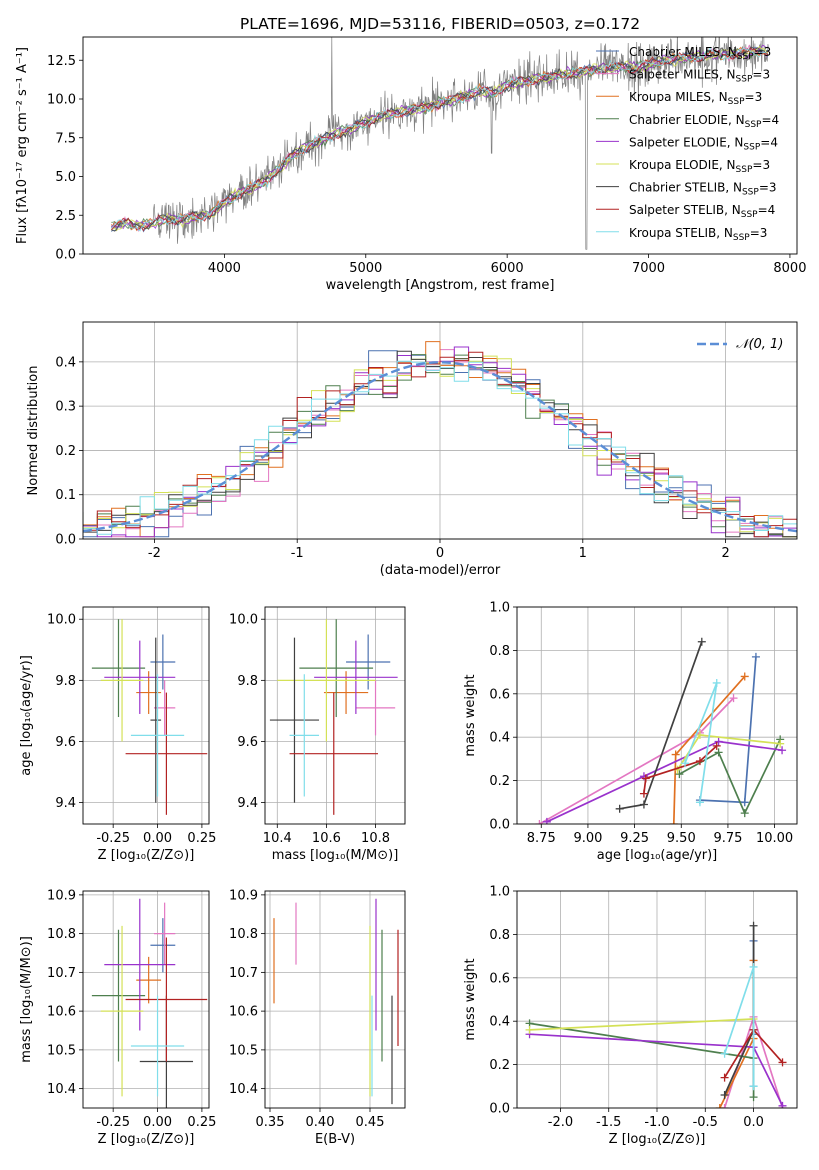 The image size is (819, 1170). What do you see at coordinates (608, 1122) in the screenshot?
I see `x-tick-label: -1.5` at bounding box center [608, 1122].